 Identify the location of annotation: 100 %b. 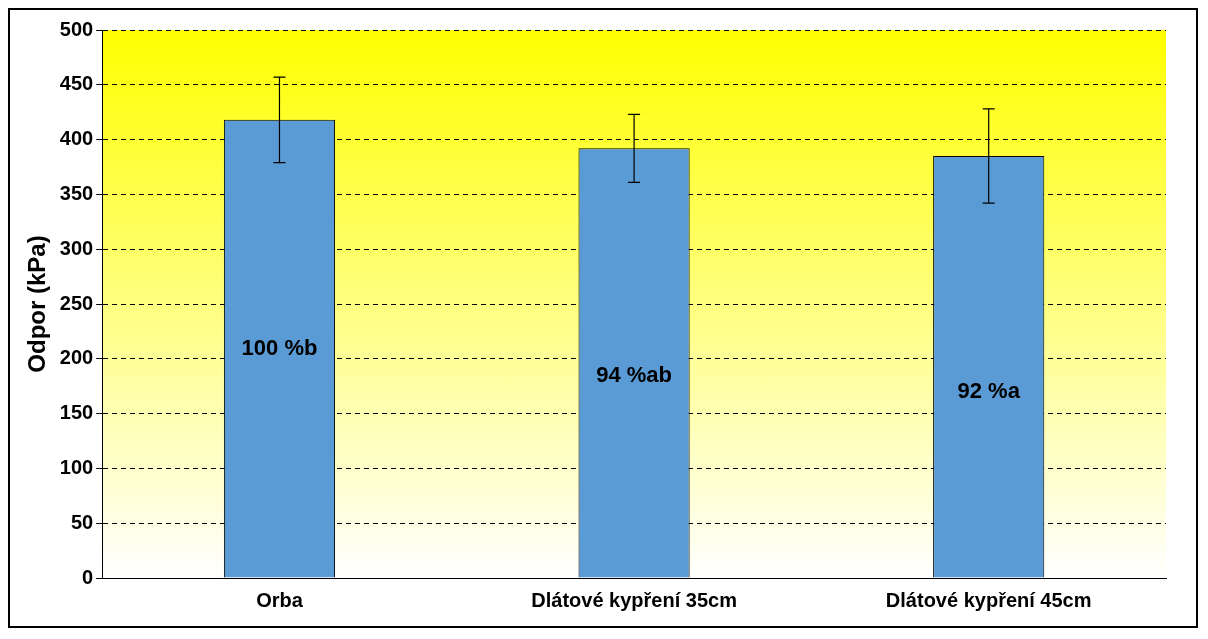
(279, 347).